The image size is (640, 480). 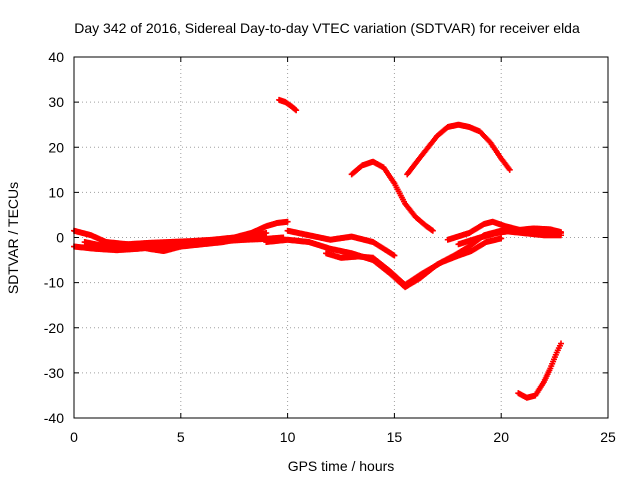 What do you see at coordinates (54, 418) in the screenshot?
I see `y-tick-label: -40` at bounding box center [54, 418].